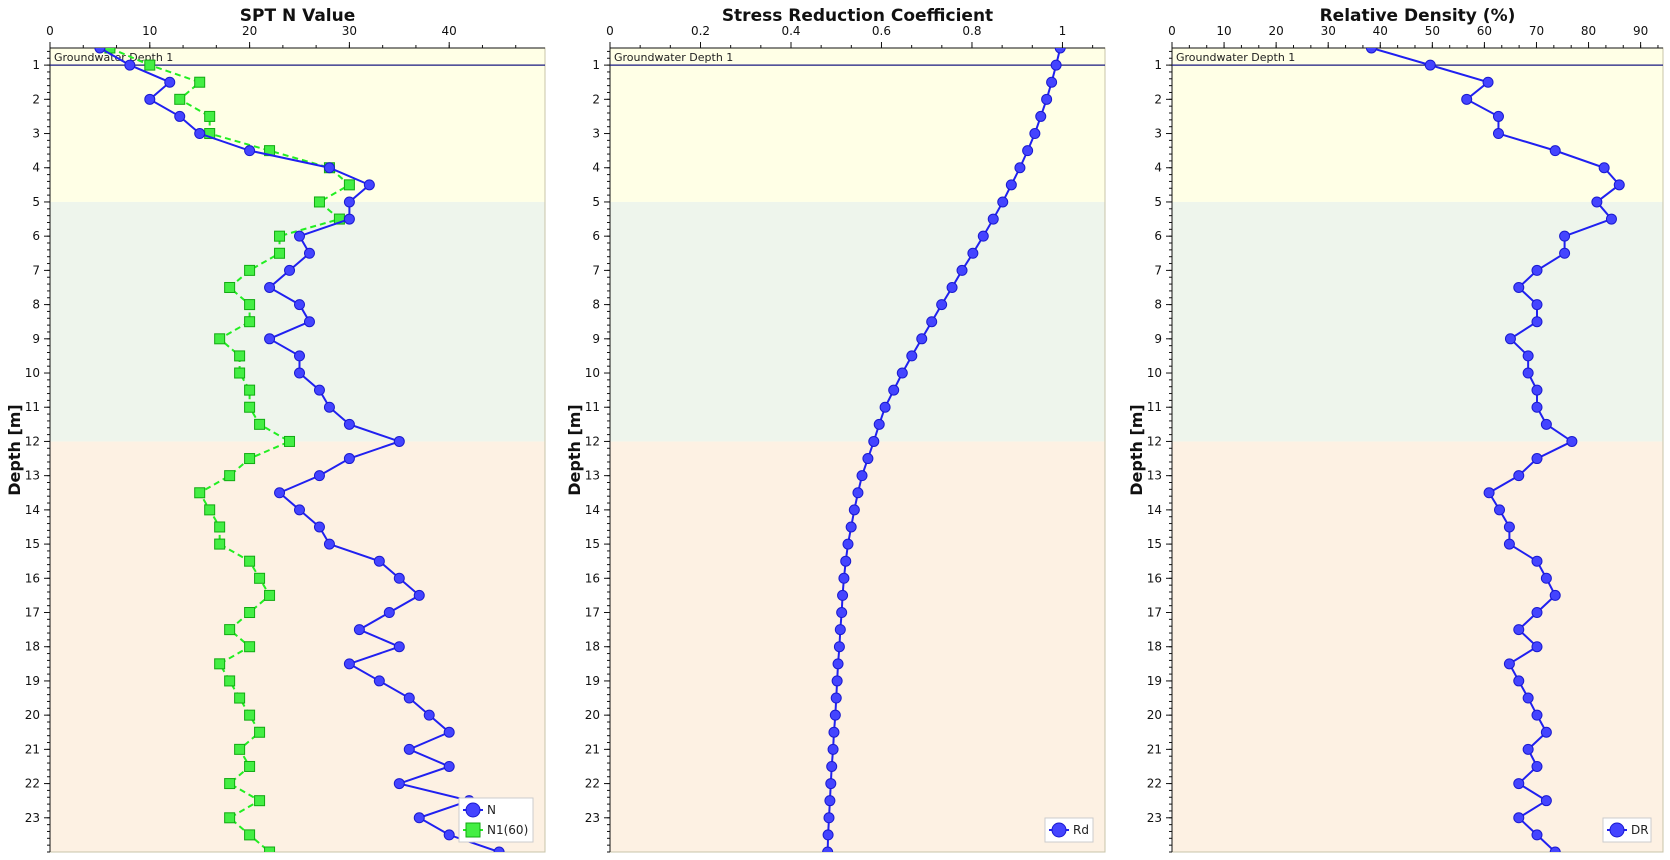 This screenshot has height=860, width=1670. Describe the element at coordinates (507, 830) in the screenshot. I see `legend-label: N1(60)` at that location.